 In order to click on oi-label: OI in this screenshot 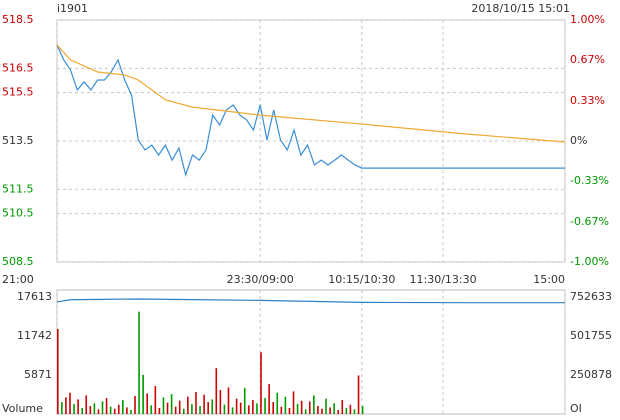, I will do `click(576, 408)`.